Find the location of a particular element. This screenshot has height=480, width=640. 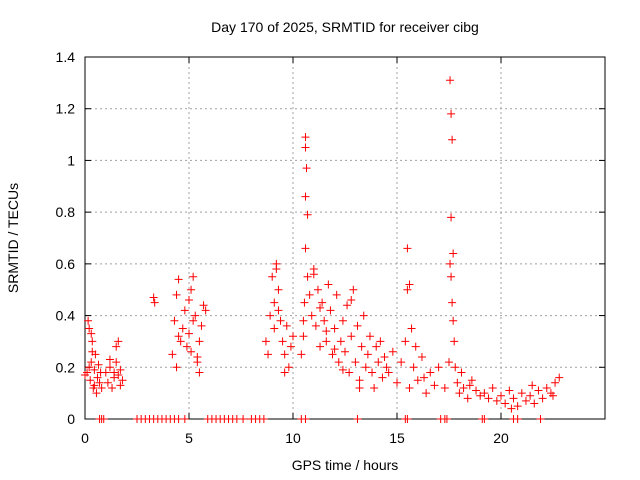

x-tick-label: 20 is located at coordinates (501, 438).